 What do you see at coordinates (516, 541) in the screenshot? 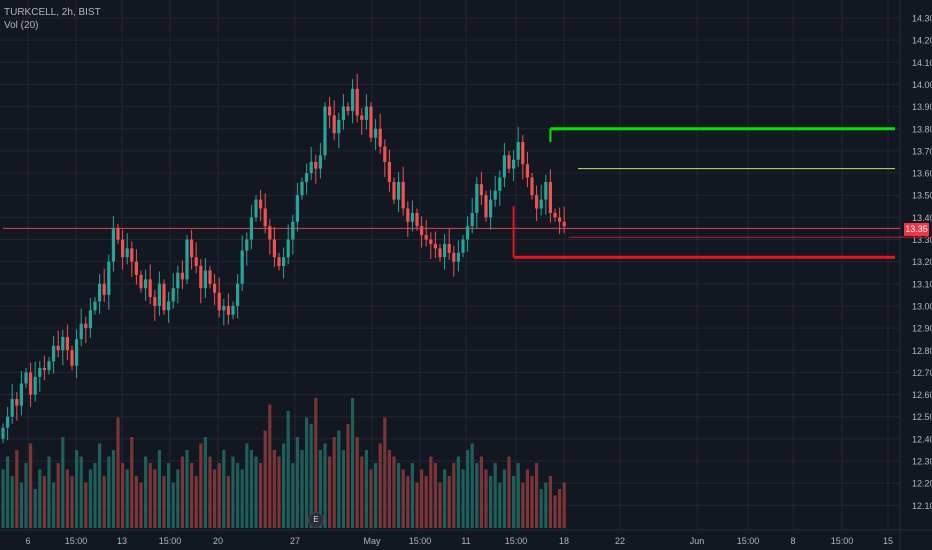
I see `x-tick-label: 15:00` at bounding box center [516, 541].